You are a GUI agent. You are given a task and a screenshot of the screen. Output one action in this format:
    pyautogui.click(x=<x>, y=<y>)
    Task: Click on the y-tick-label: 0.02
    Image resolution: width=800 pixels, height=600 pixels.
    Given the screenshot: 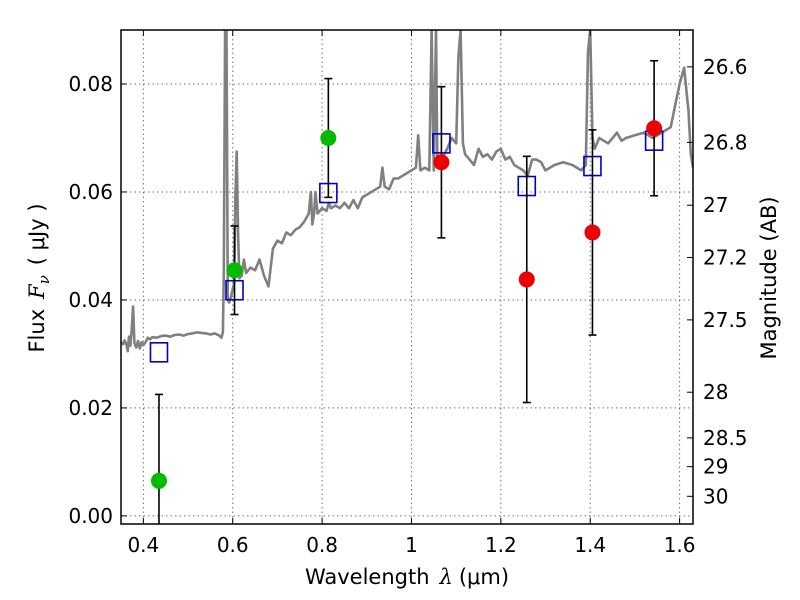 What is the action you would take?
    pyautogui.click(x=90, y=408)
    